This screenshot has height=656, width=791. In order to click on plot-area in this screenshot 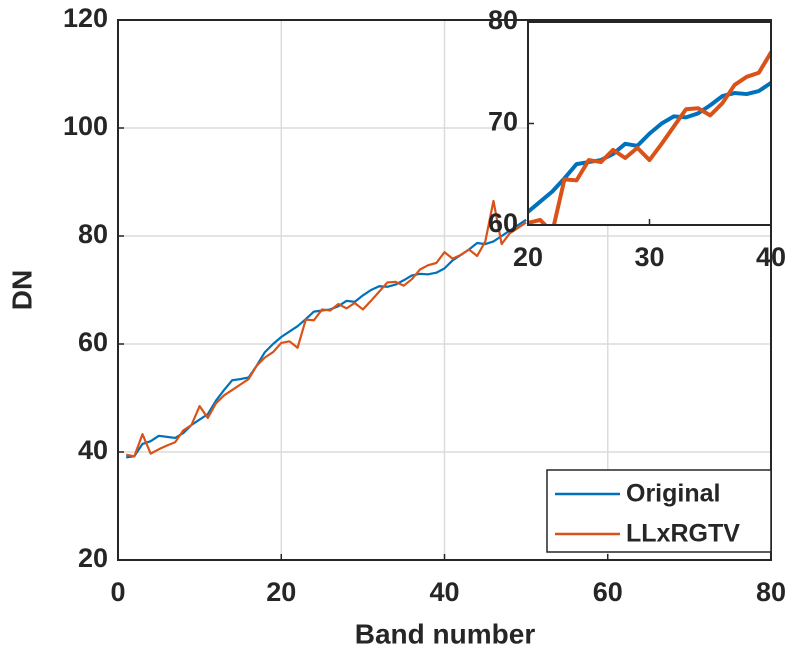, I will do `click(649, 137)`.